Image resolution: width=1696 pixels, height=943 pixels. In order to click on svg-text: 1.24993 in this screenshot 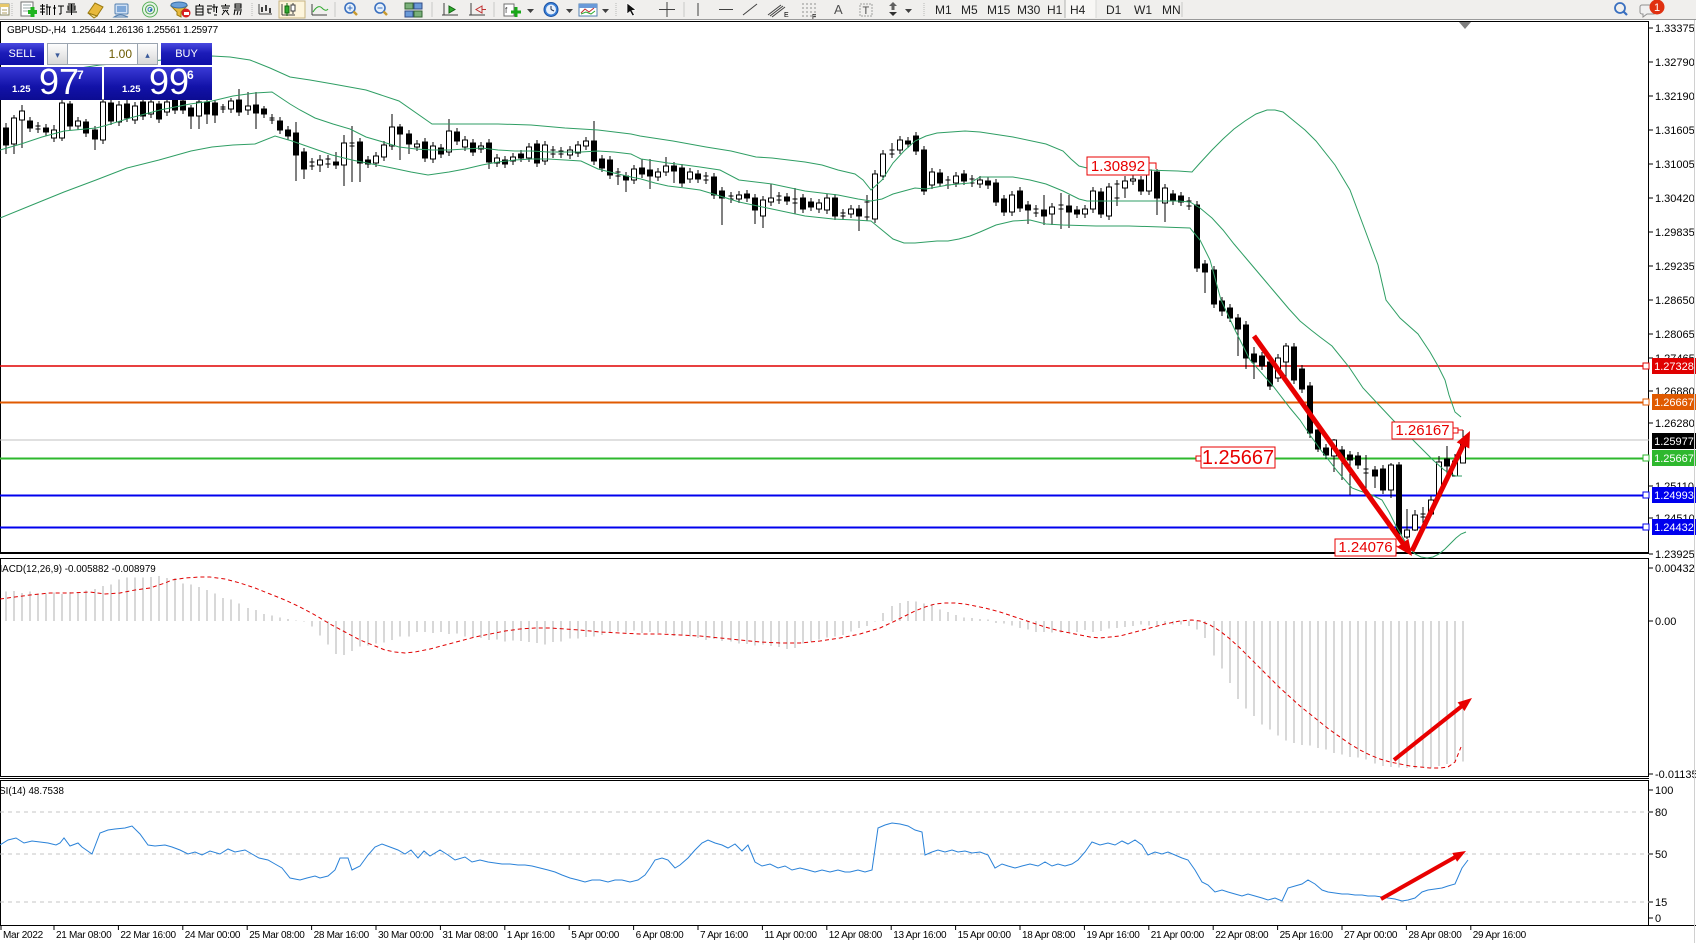, I will do `click(1674, 496)`.